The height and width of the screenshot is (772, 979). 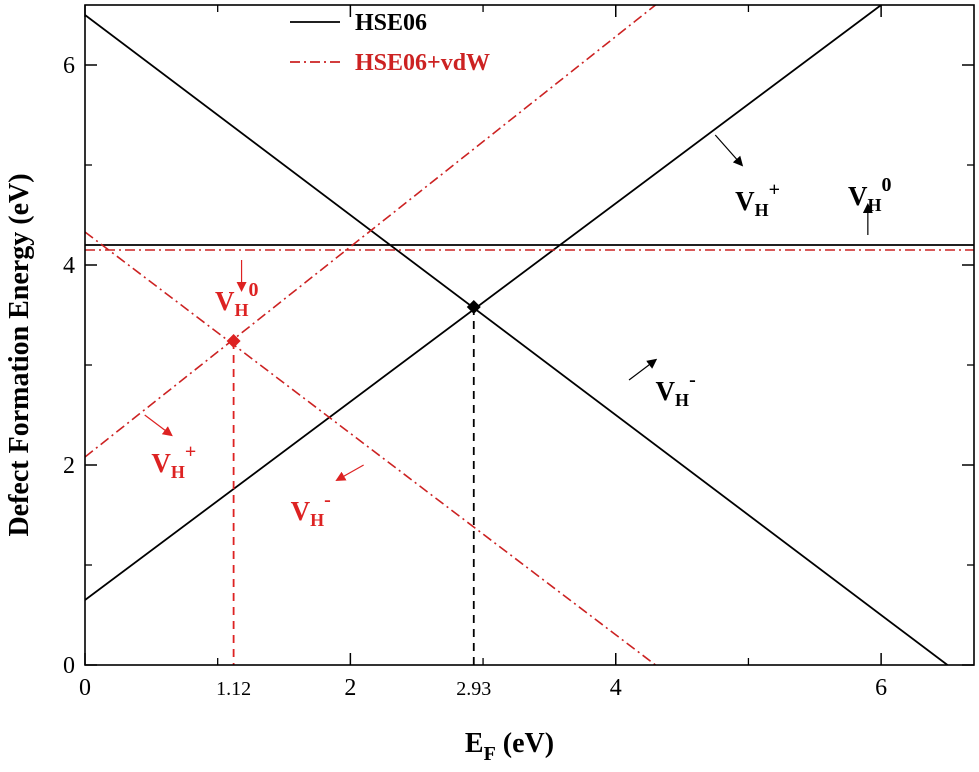 I want to click on x-extra-tick-label-0: 1.12, so click(x=233, y=689).